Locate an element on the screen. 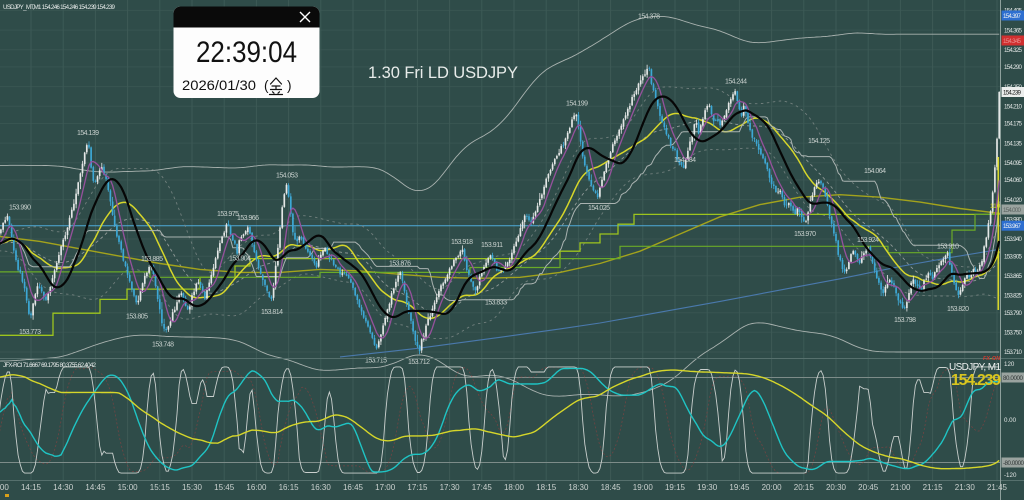 The width and height of the screenshot is (1024, 500). svg-text: 153.876 is located at coordinates (400, 263).